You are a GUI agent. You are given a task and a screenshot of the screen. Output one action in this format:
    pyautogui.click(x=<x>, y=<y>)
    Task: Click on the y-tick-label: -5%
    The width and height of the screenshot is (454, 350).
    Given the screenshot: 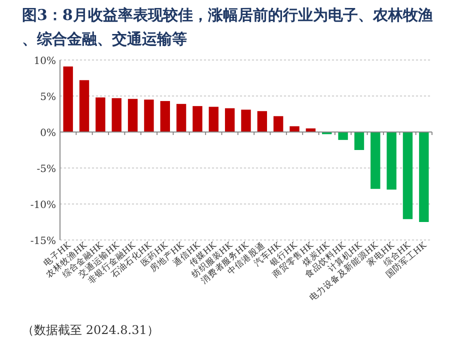 What is the action you would take?
    pyautogui.click(x=46, y=169)
    